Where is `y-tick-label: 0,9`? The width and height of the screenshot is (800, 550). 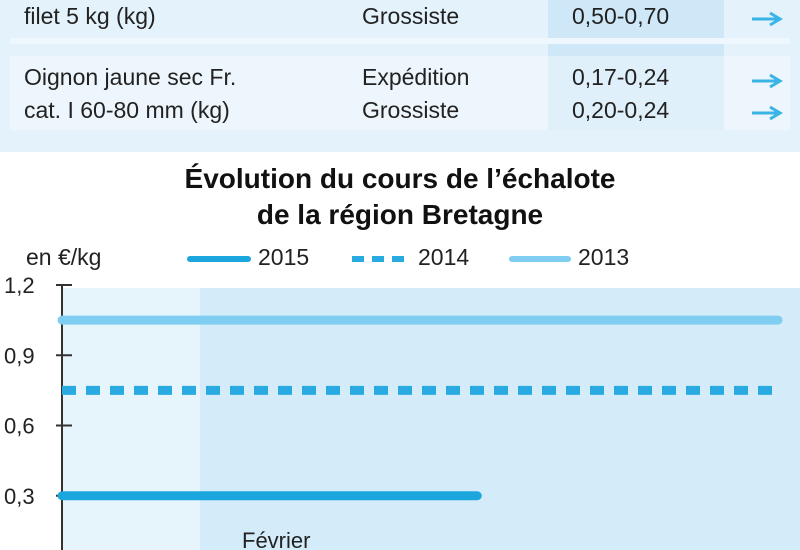 y-tick-label: 0,9 is located at coordinates (19, 355).